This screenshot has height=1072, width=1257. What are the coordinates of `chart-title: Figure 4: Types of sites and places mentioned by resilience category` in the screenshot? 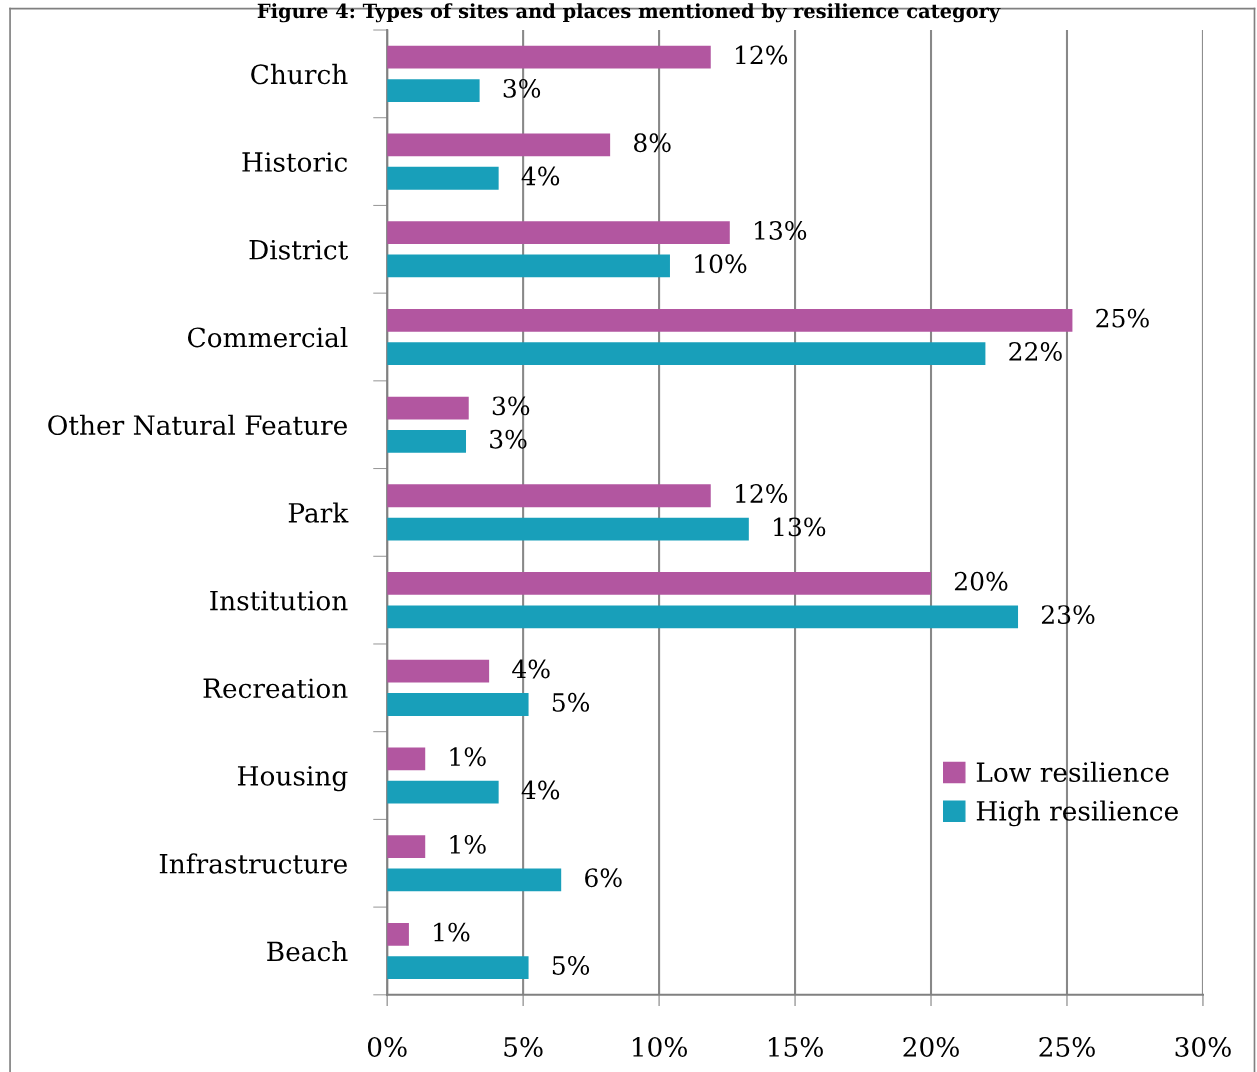 It's located at (629, 13).